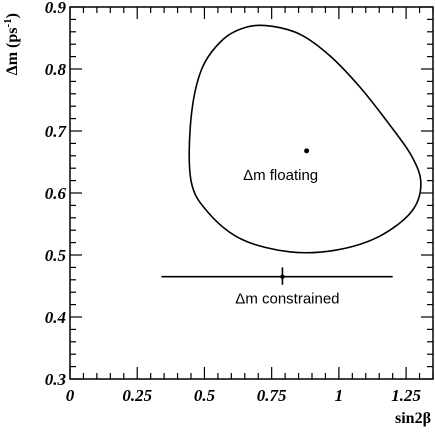 The height and width of the screenshot is (432, 435). Describe the element at coordinates (287, 299) in the screenshot. I see `constrained-label: Δm constrained` at that location.